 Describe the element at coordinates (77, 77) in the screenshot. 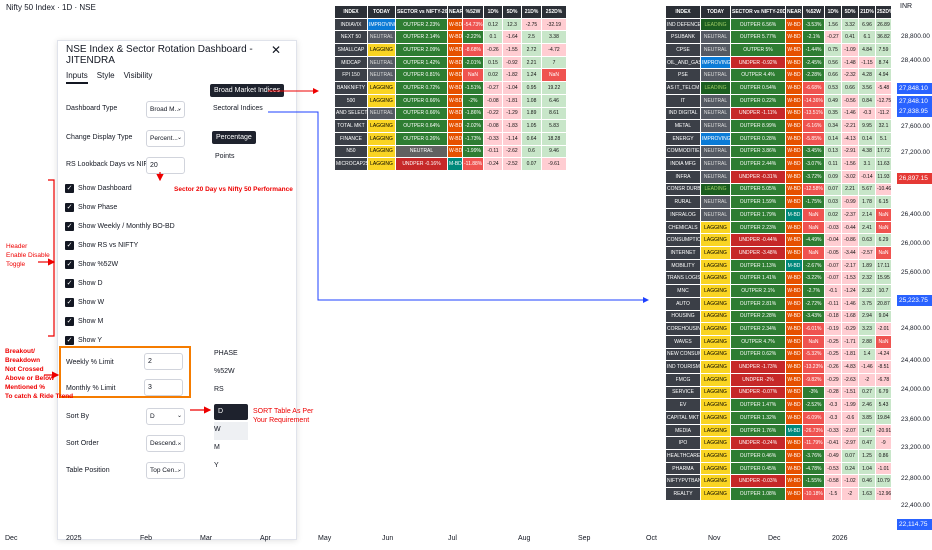

I see `tab-inputs: Inputs` at that location.